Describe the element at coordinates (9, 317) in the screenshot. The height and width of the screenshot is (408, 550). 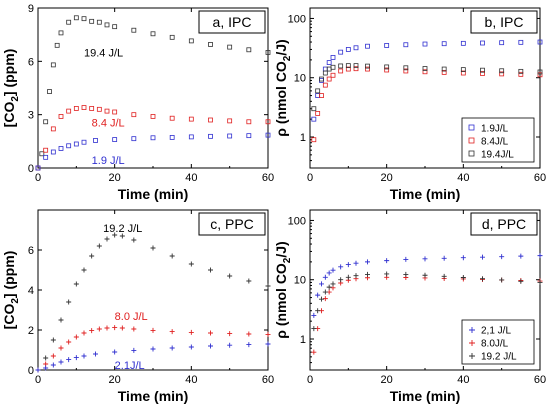
I see `y-axis-label-main: [CO` at that location.